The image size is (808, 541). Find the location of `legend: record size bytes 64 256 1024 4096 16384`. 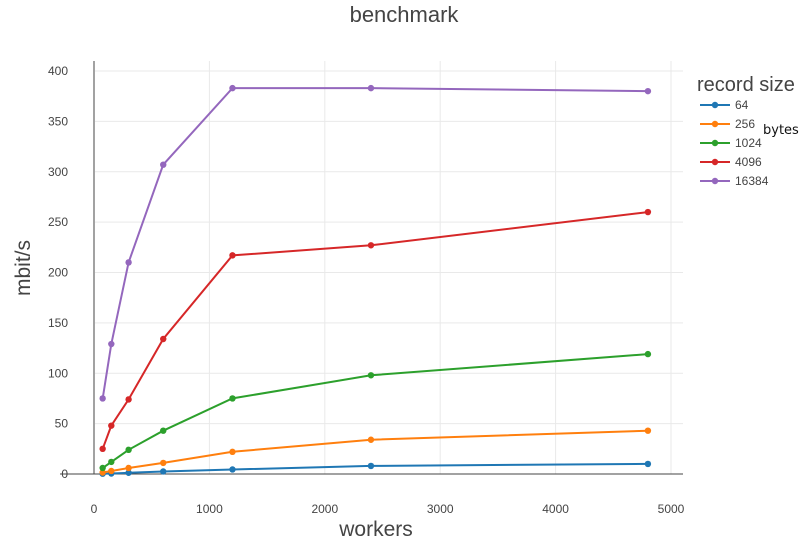

legend: record size bytes 64 256 1024 4096 16384 is located at coordinates (748, 131).